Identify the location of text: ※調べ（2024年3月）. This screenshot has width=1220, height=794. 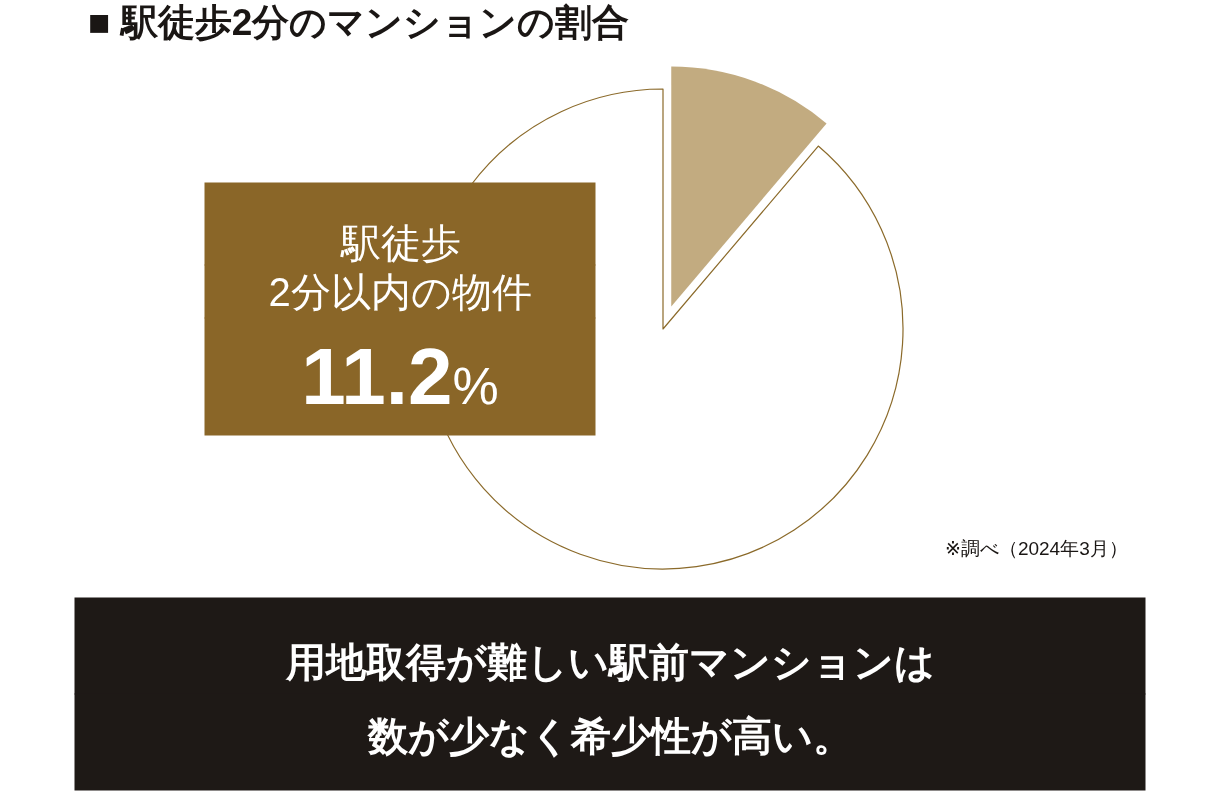
(1036, 548).